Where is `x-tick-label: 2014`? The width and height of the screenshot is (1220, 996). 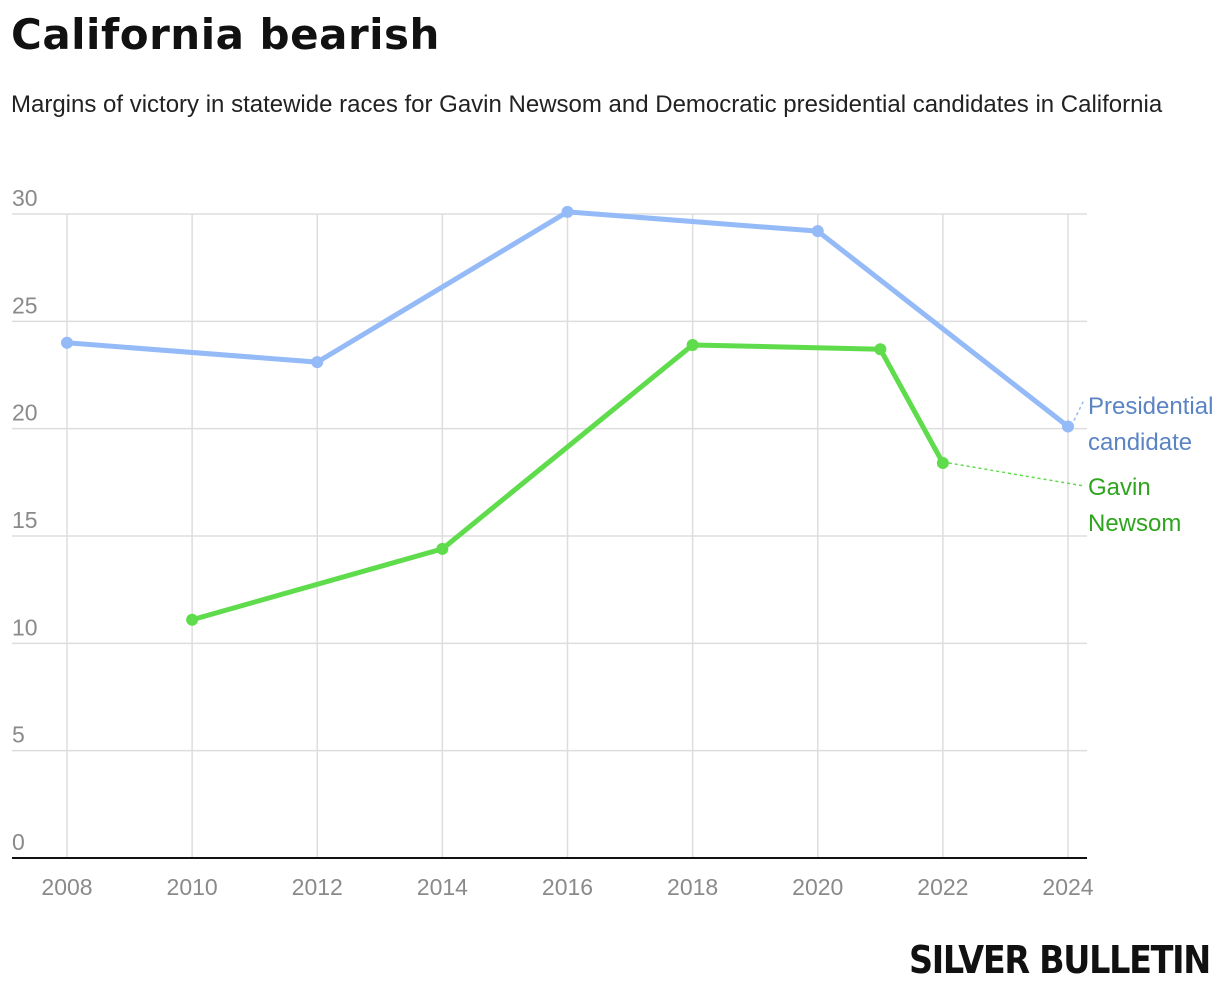
x-tick-label: 2014 is located at coordinates (442, 887).